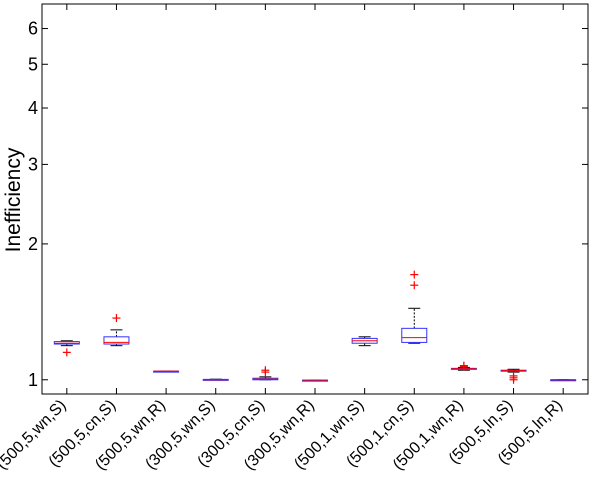  I want to click on y-tick-label: 4, so click(33, 108).